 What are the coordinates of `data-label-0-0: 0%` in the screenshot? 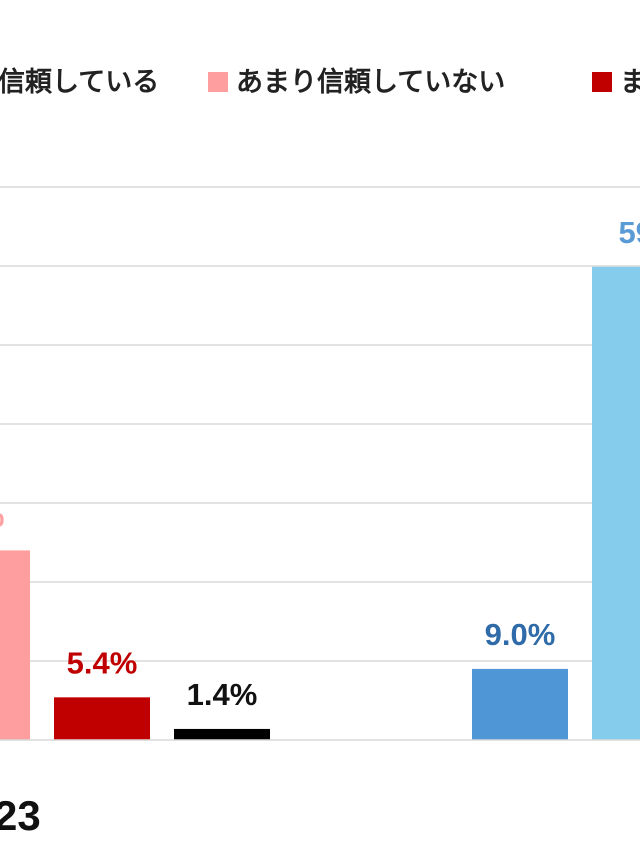 It's located at (2, 515).